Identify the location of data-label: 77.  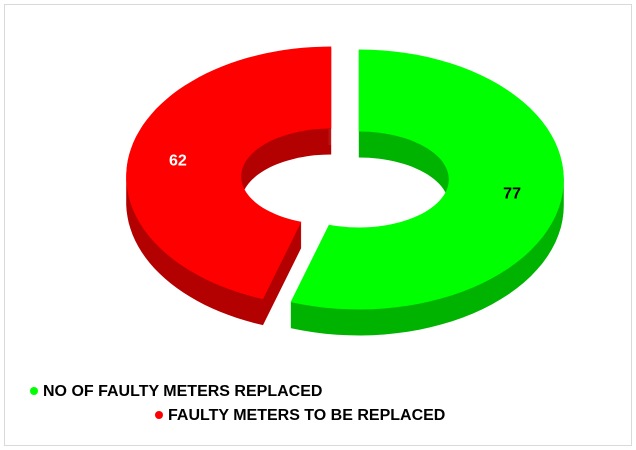
(512, 194).